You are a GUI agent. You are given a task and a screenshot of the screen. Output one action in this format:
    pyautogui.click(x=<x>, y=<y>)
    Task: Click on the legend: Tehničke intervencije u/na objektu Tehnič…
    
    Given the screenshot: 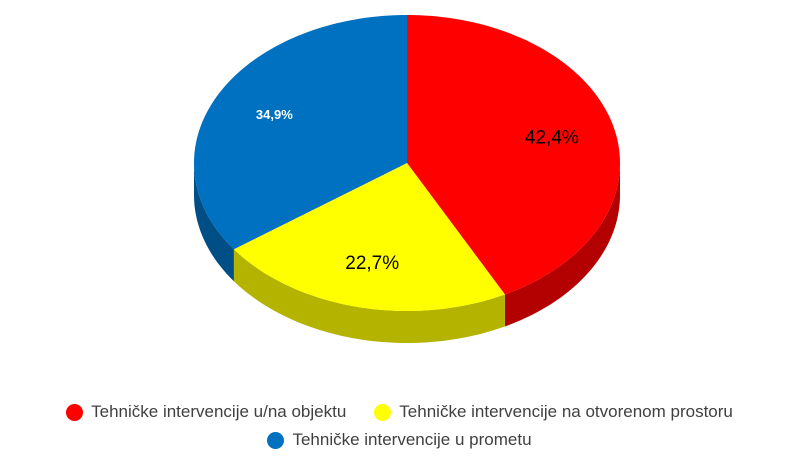 What is the action you would take?
    pyautogui.click(x=399, y=426)
    